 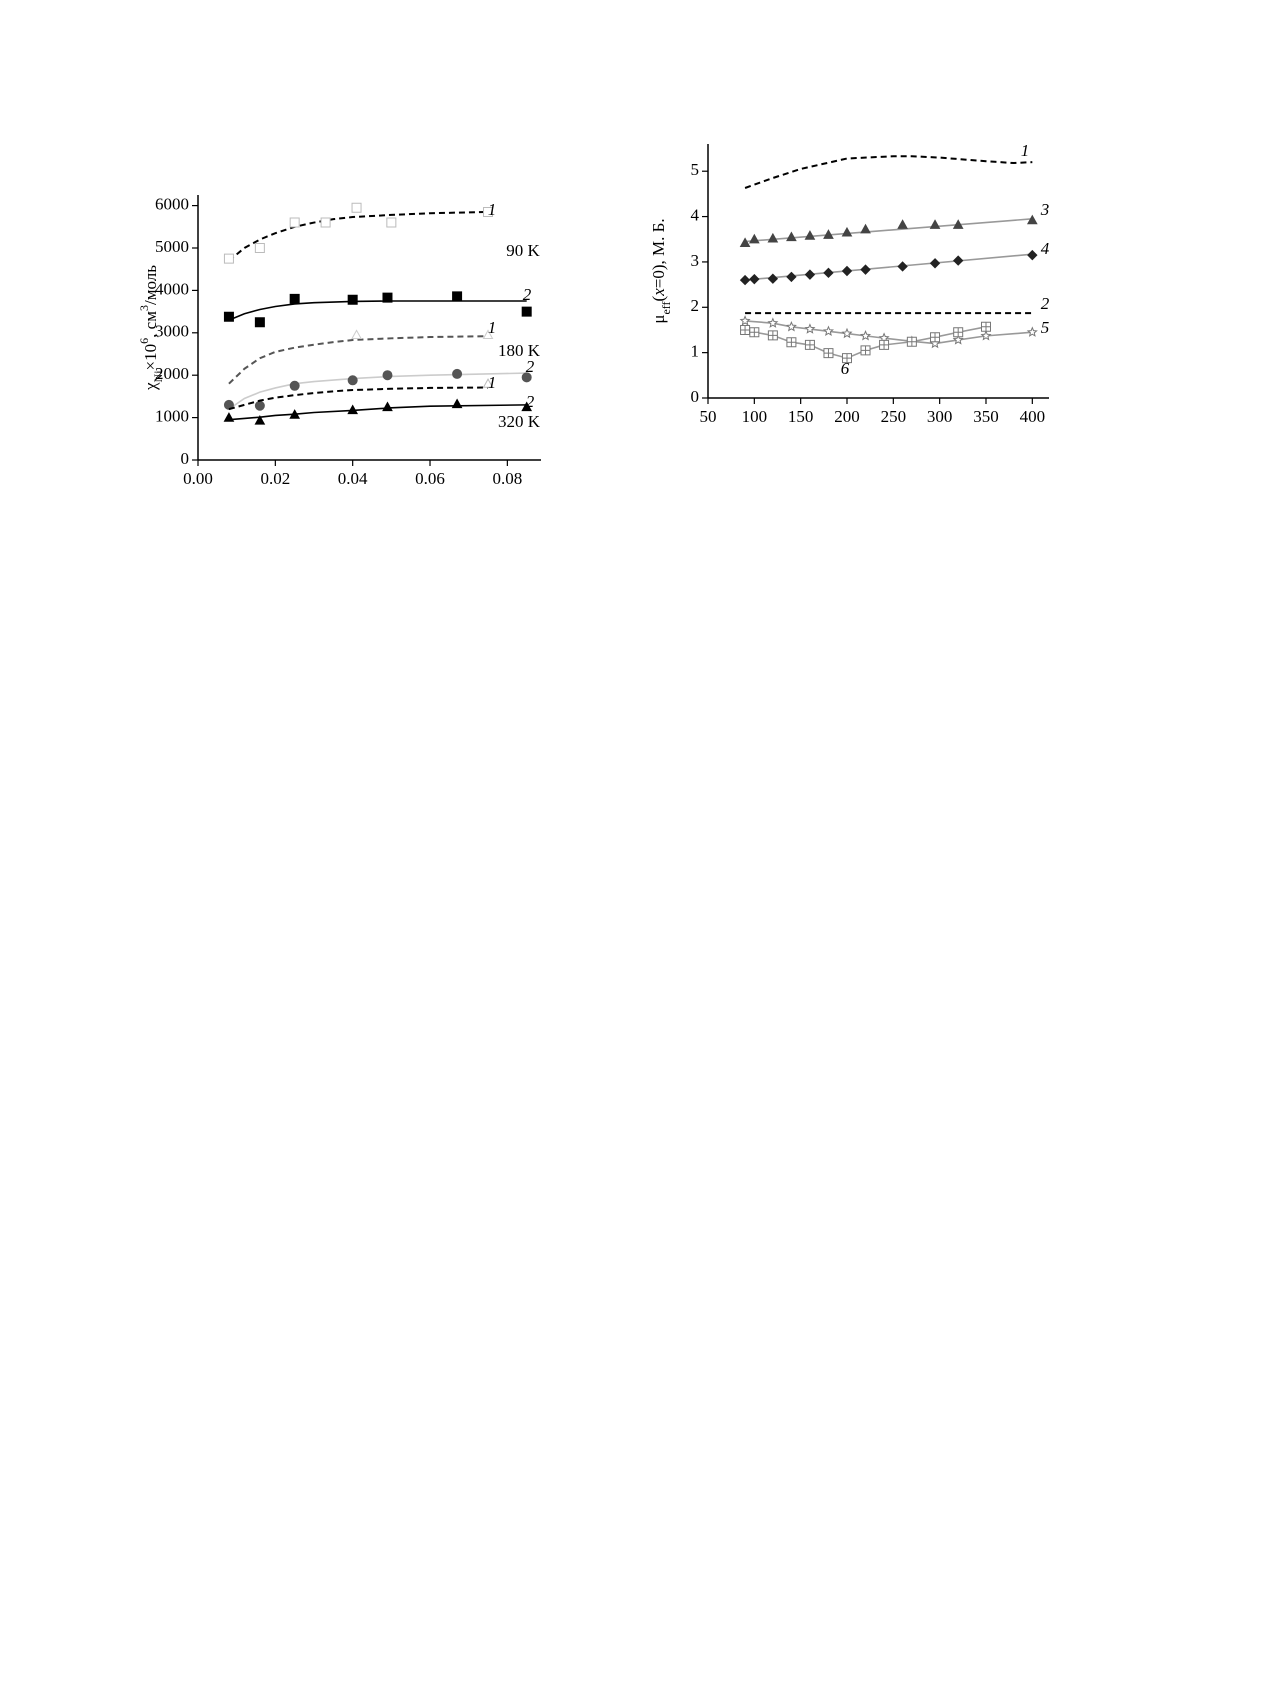 I want to click on x-tick-label: 350, so click(x=986, y=416).